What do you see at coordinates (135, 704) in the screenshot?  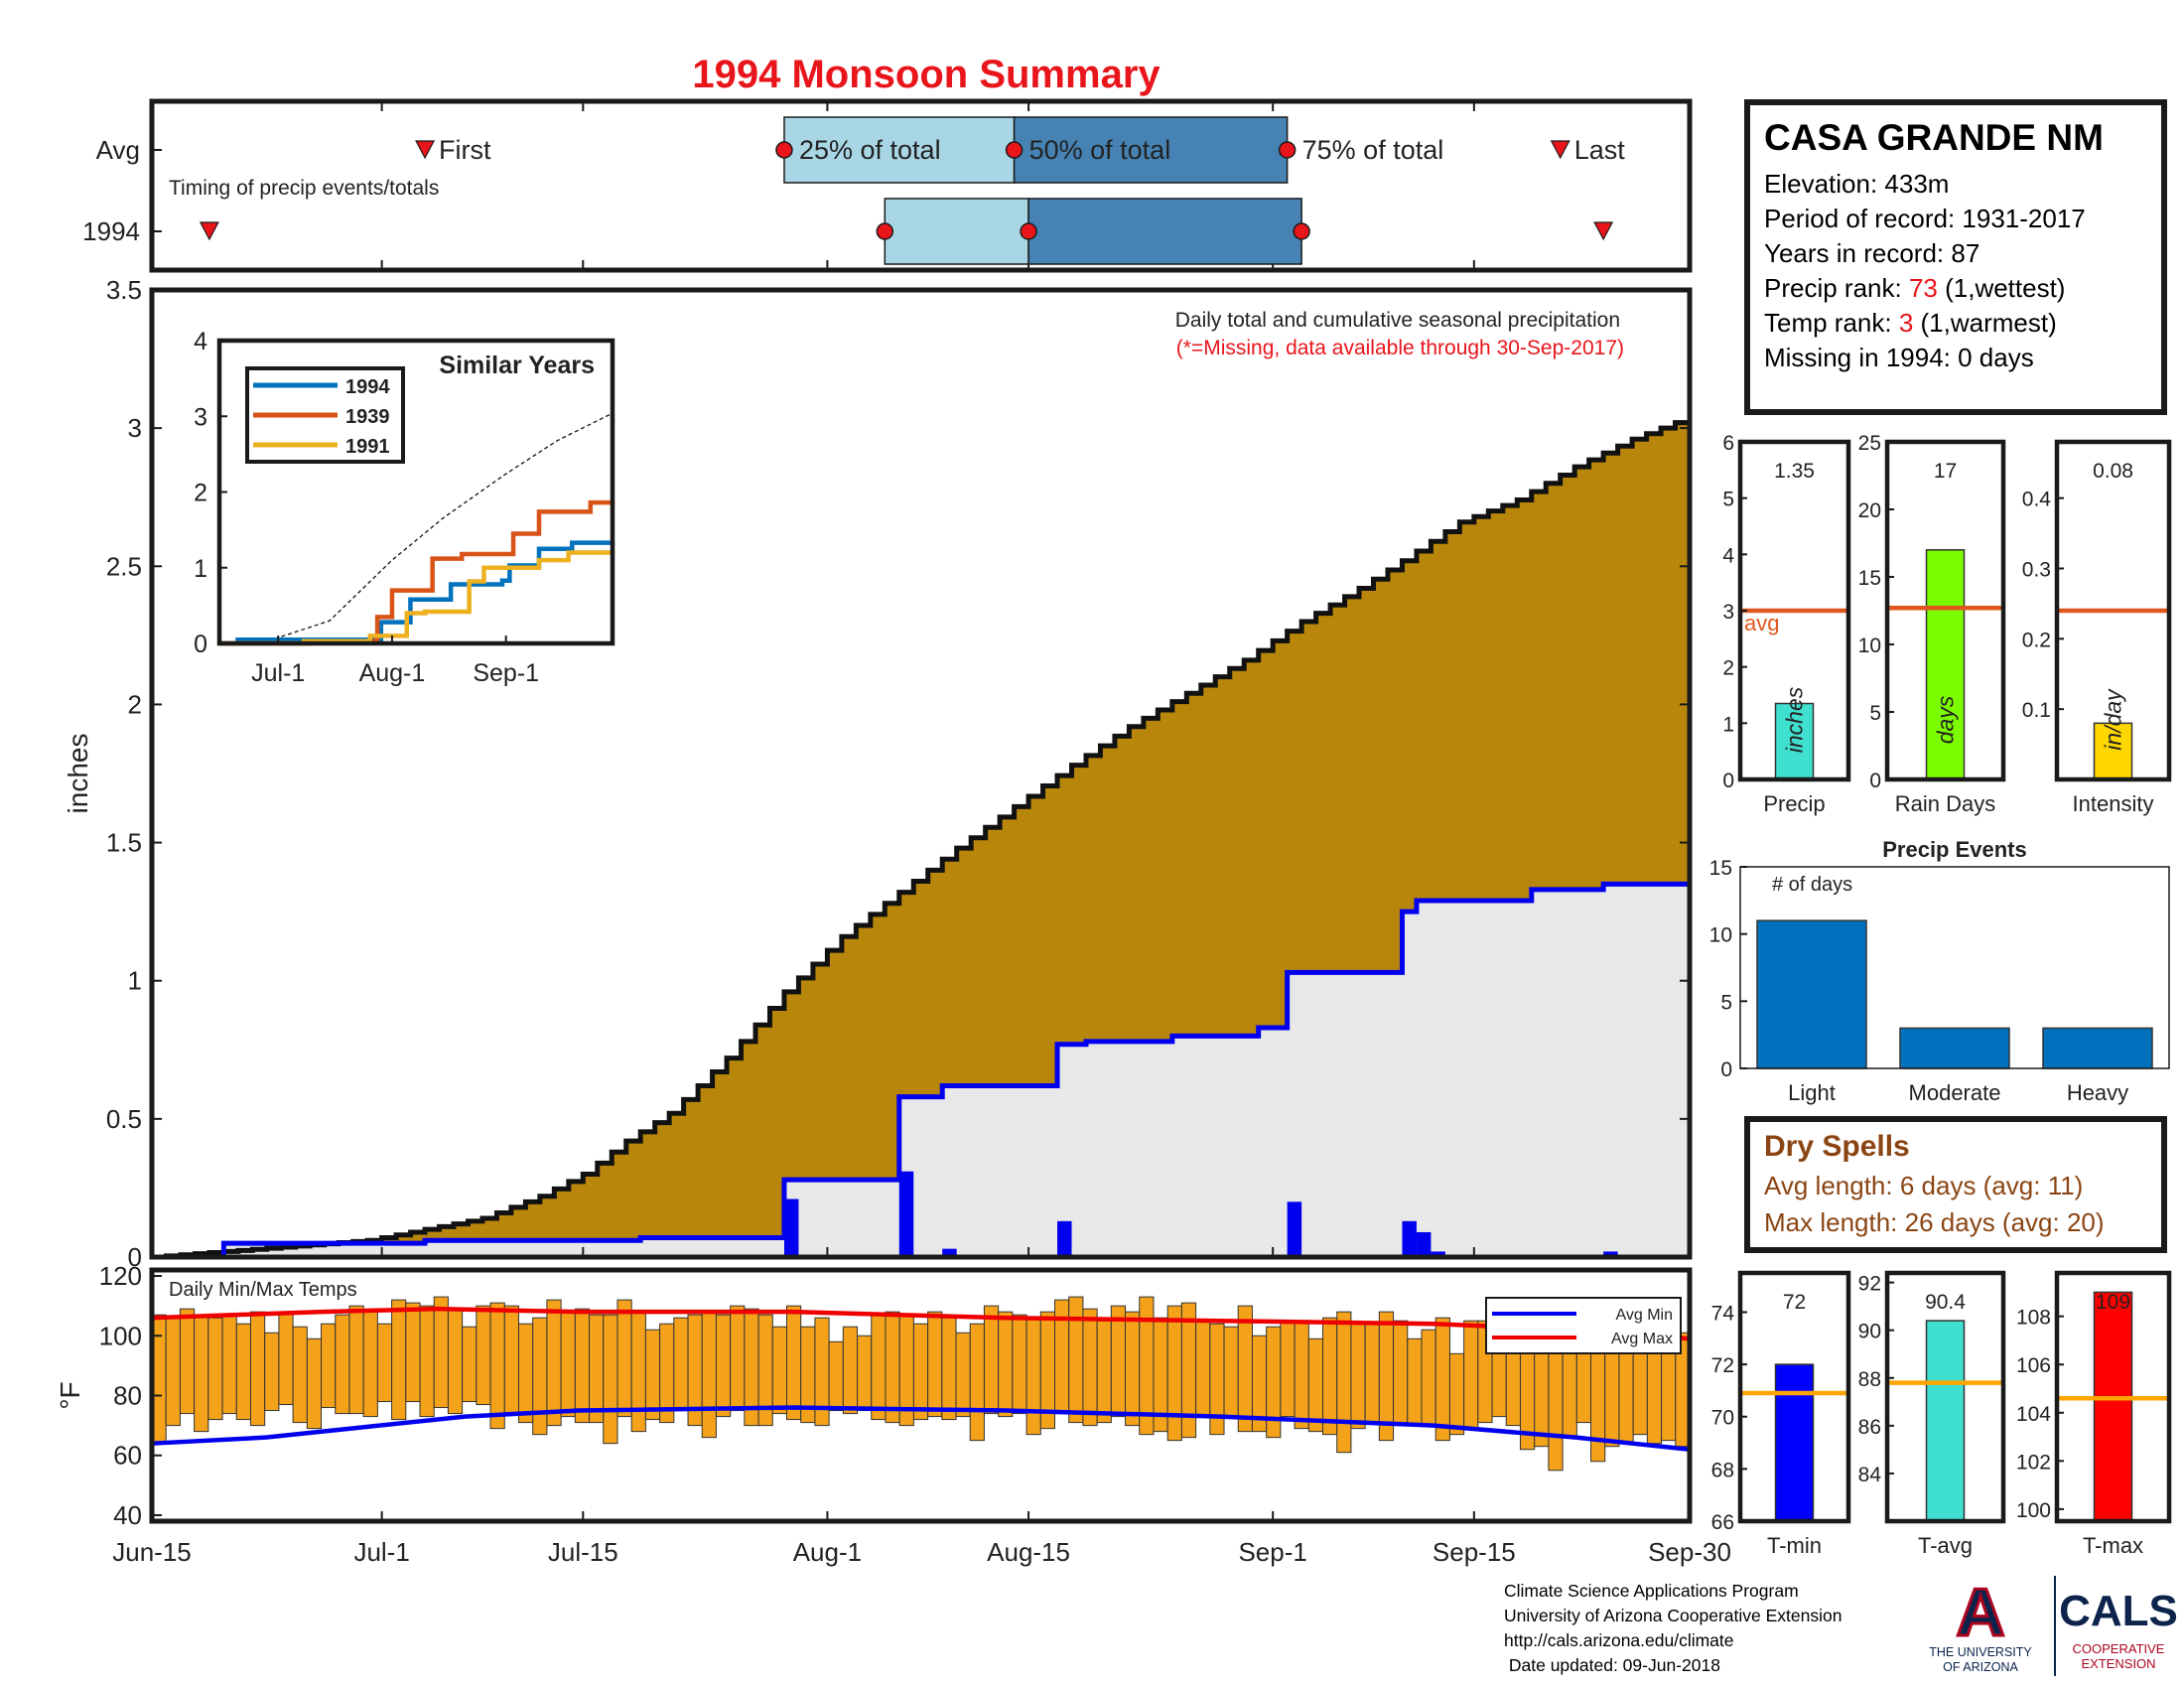 I see `precip-y-tick-label: 2` at bounding box center [135, 704].